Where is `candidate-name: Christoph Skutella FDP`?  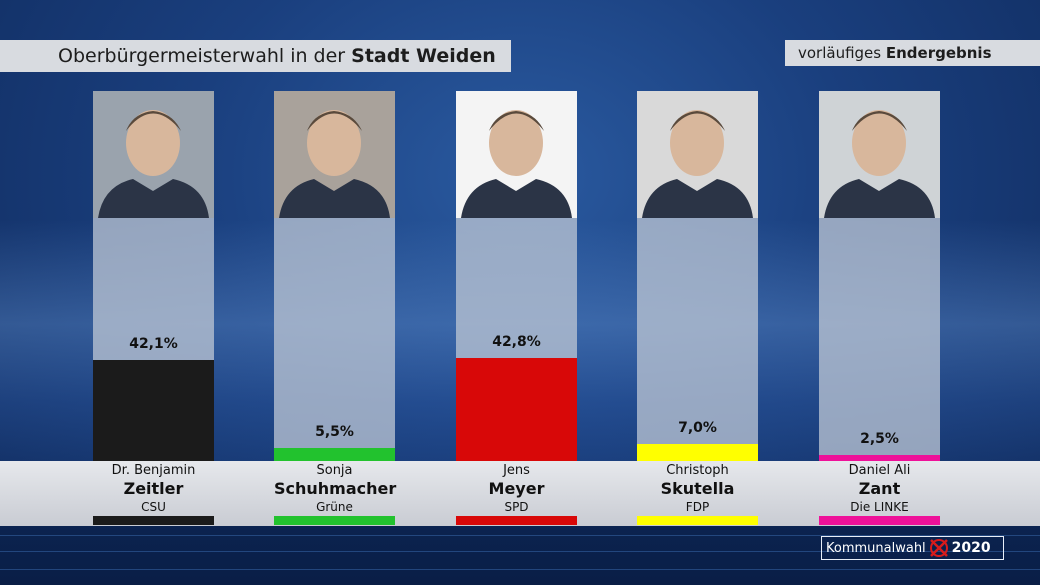 candidate-name: Christoph Skutella FDP is located at coordinates (697, 489).